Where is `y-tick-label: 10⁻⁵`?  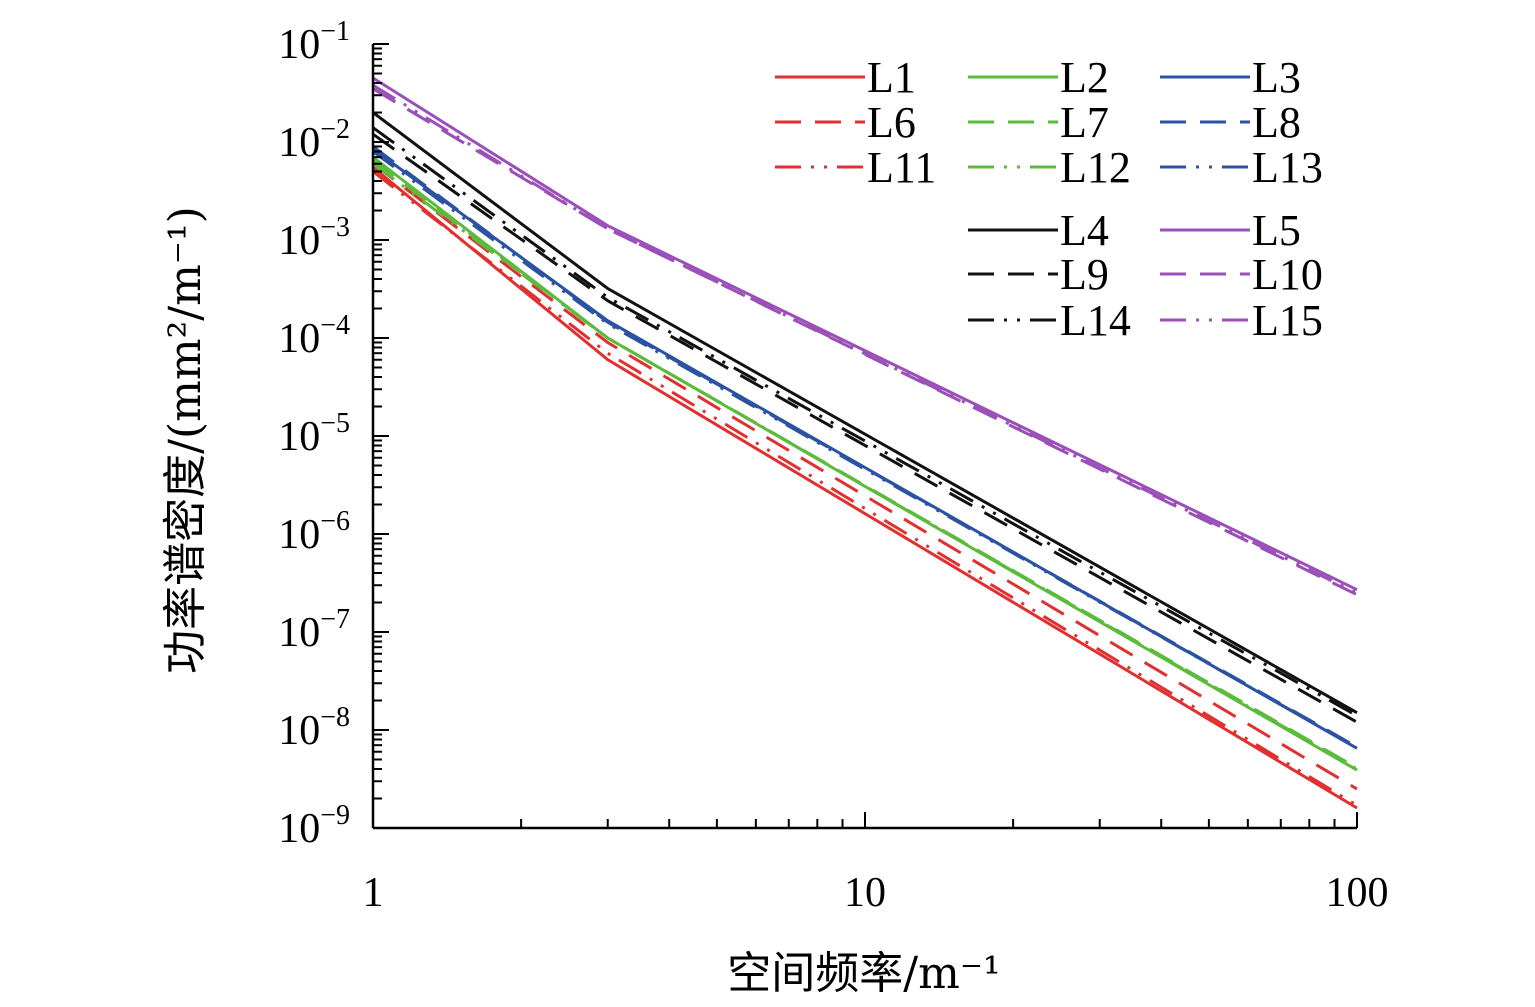
y-tick-label: 10⁻⁵ is located at coordinates (314, 434).